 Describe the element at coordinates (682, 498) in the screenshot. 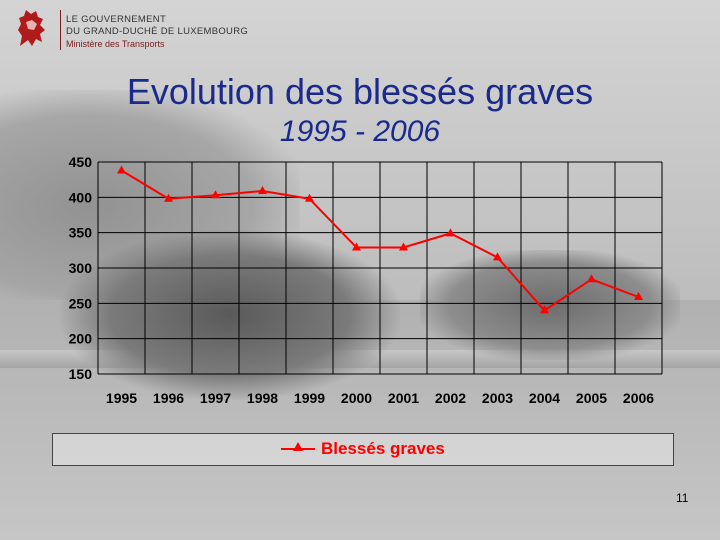

I see `page-number: 11` at that location.